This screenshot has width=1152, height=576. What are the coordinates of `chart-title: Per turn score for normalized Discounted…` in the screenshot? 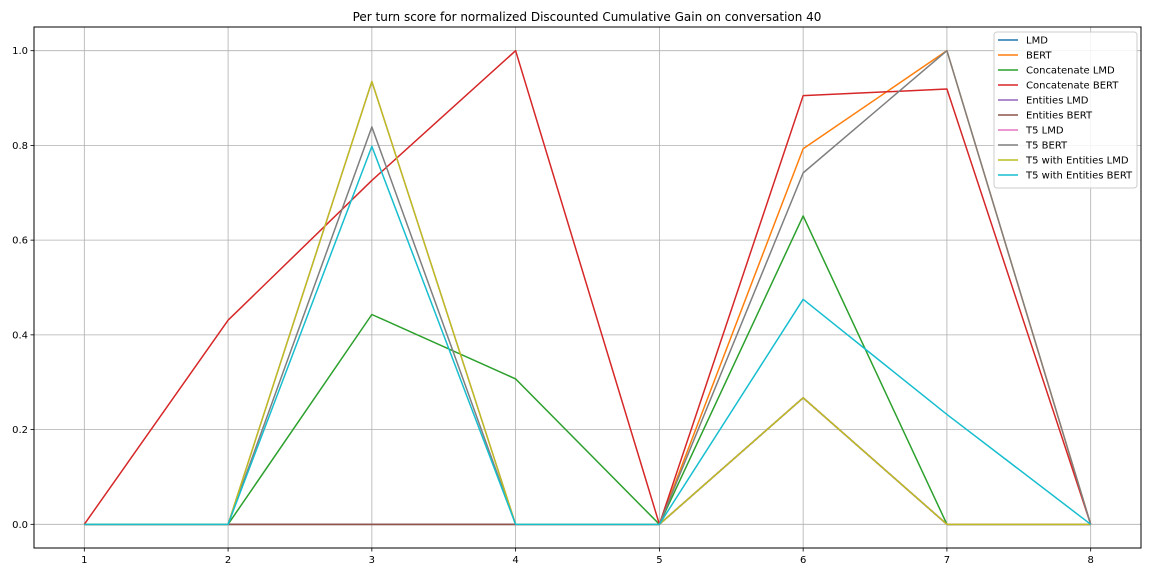 It's located at (587, 17).